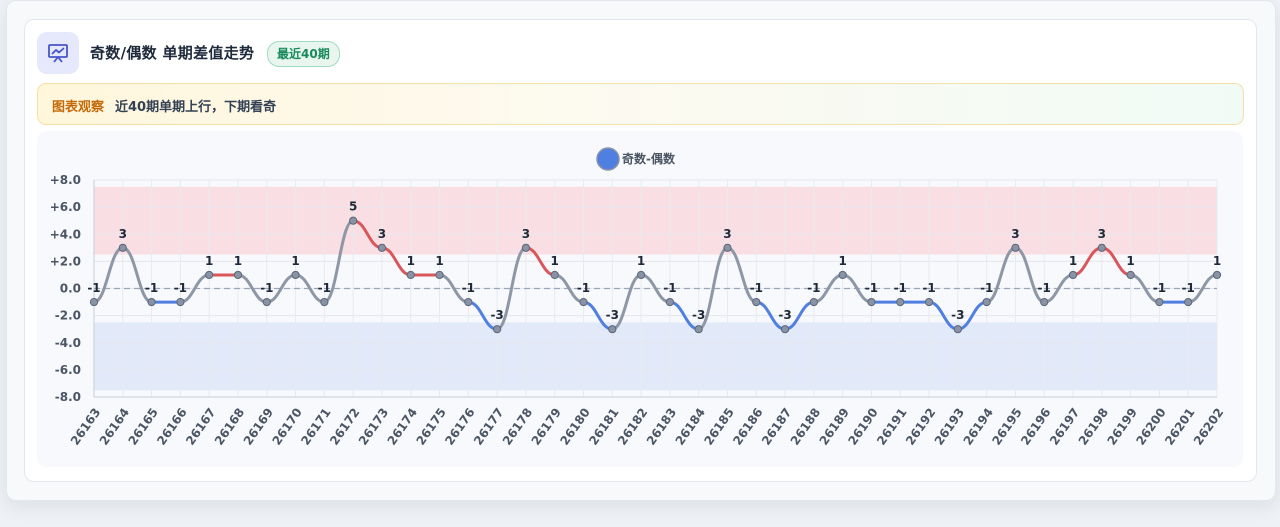  I want to click on observation-banner: 图表观察 近40期单期上行，下期看奇, so click(640, 104).